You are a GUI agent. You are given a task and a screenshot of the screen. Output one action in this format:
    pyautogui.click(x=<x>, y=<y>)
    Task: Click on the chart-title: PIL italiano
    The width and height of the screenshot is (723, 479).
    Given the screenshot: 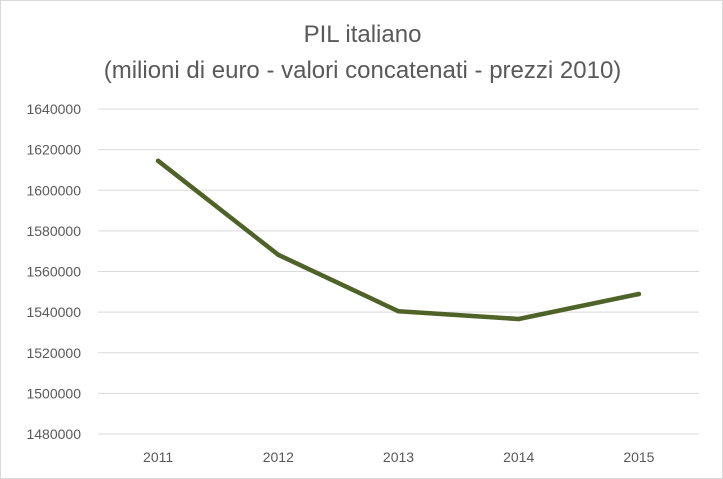 What is the action you would take?
    pyautogui.click(x=362, y=34)
    